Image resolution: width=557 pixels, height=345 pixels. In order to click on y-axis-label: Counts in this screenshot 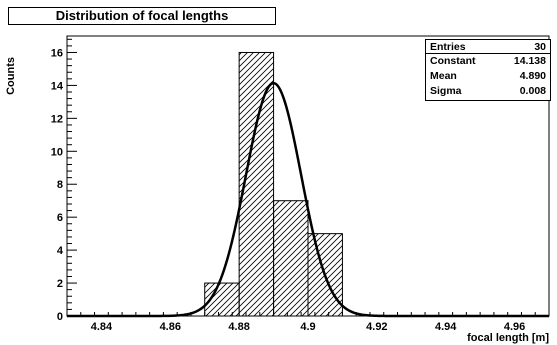, I will do `click(11, 76)`.